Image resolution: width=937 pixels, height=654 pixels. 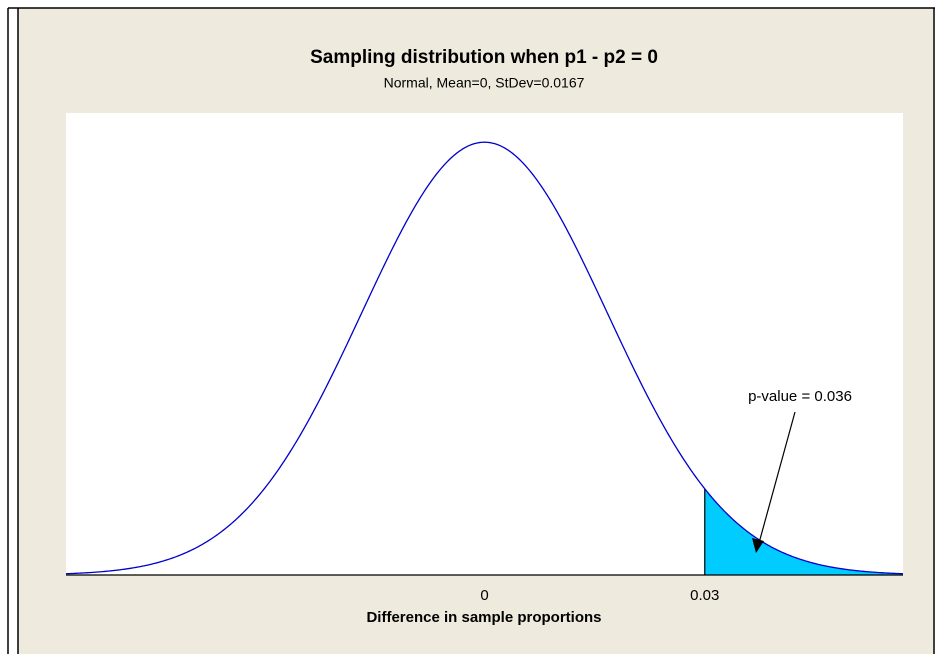 I want to click on annotation: p-value = 0.036, so click(x=800, y=396).